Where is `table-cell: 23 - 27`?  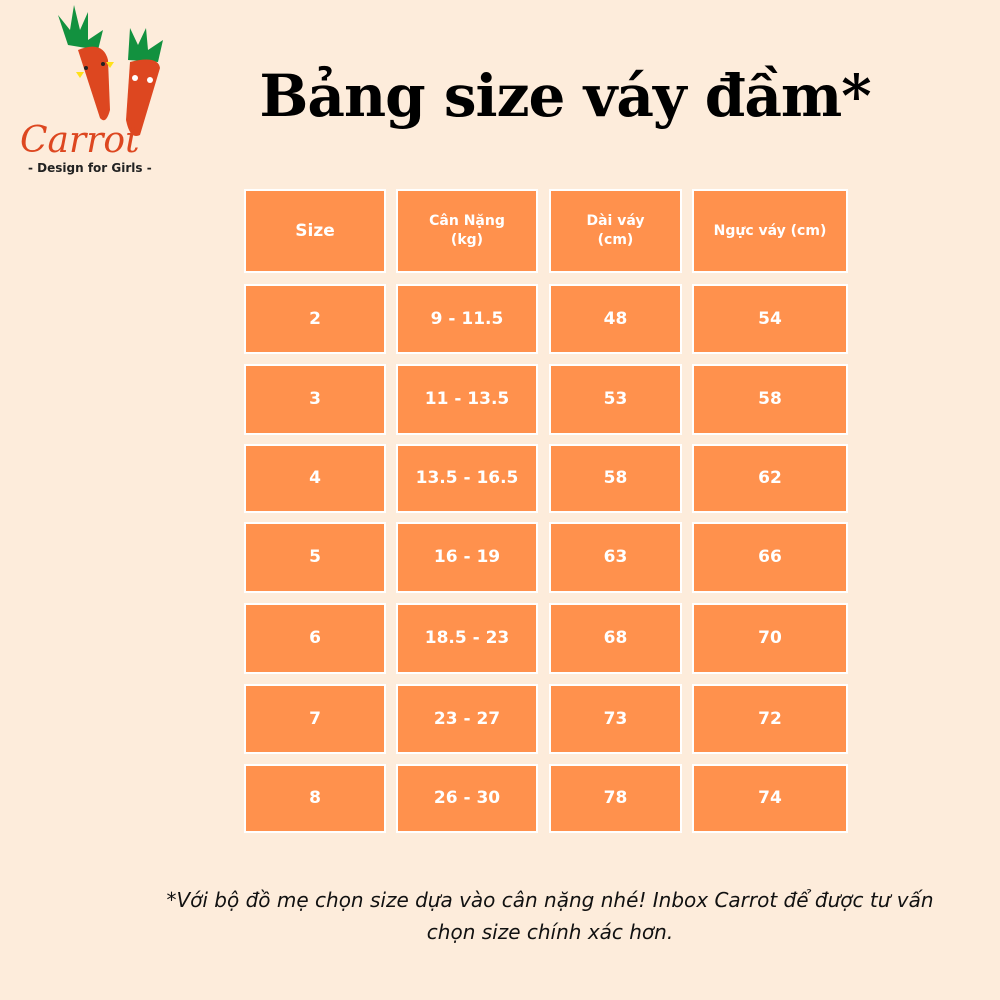
table-cell: 23 - 27 is located at coordinates (467, 719).